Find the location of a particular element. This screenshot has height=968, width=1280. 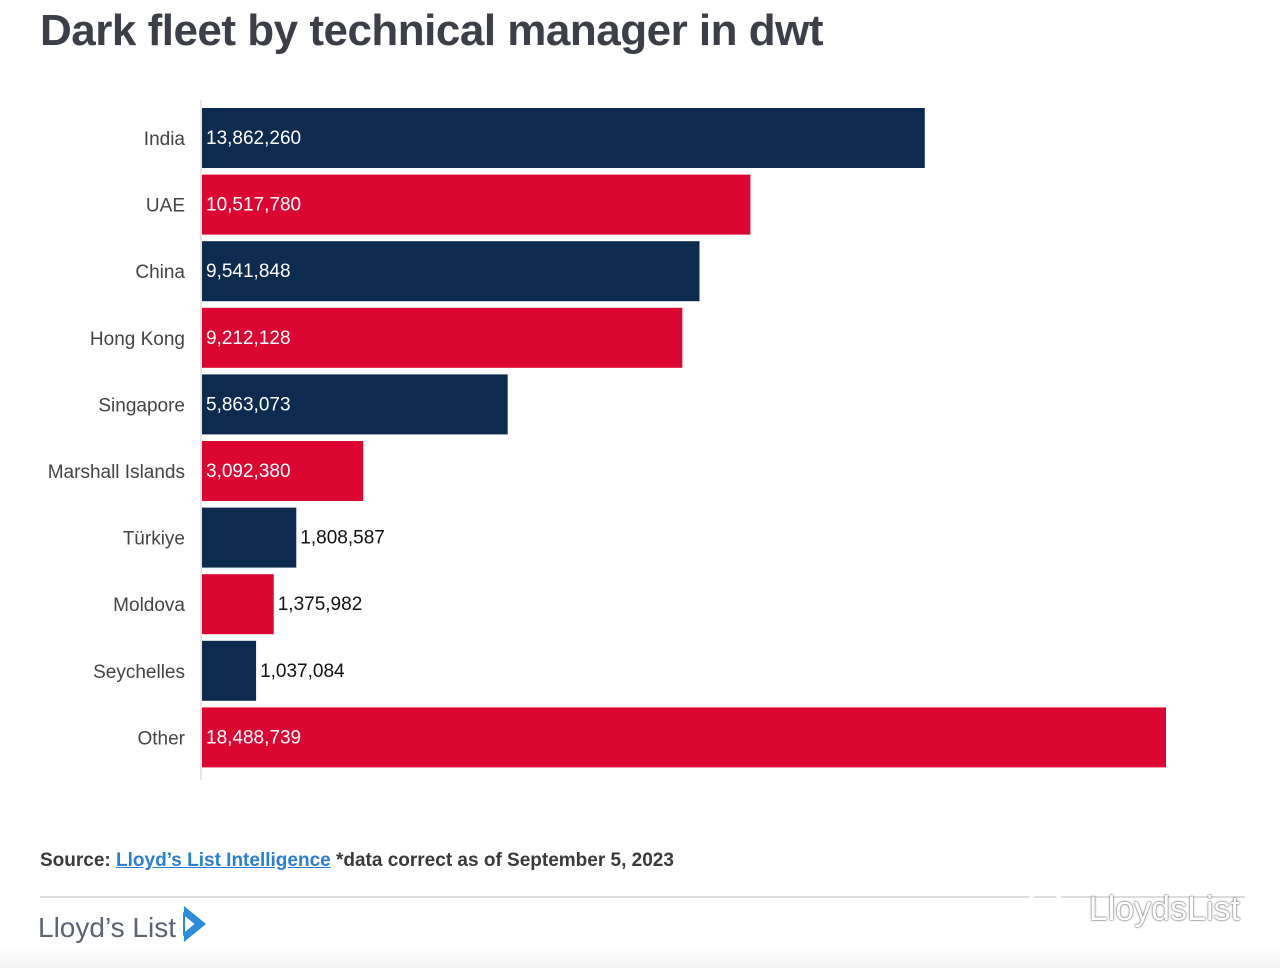

source-prefix: Source: is located at coordinates (75, 860).